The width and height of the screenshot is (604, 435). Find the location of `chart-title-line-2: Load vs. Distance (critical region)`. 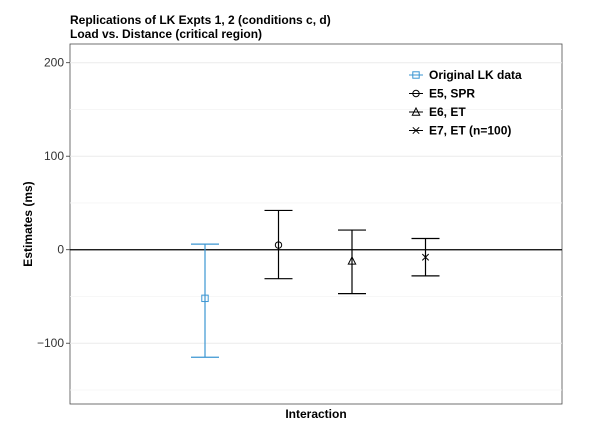

chart-title-line-2: Load vs. Distance (critical region) is located at coordinates (166, 34).